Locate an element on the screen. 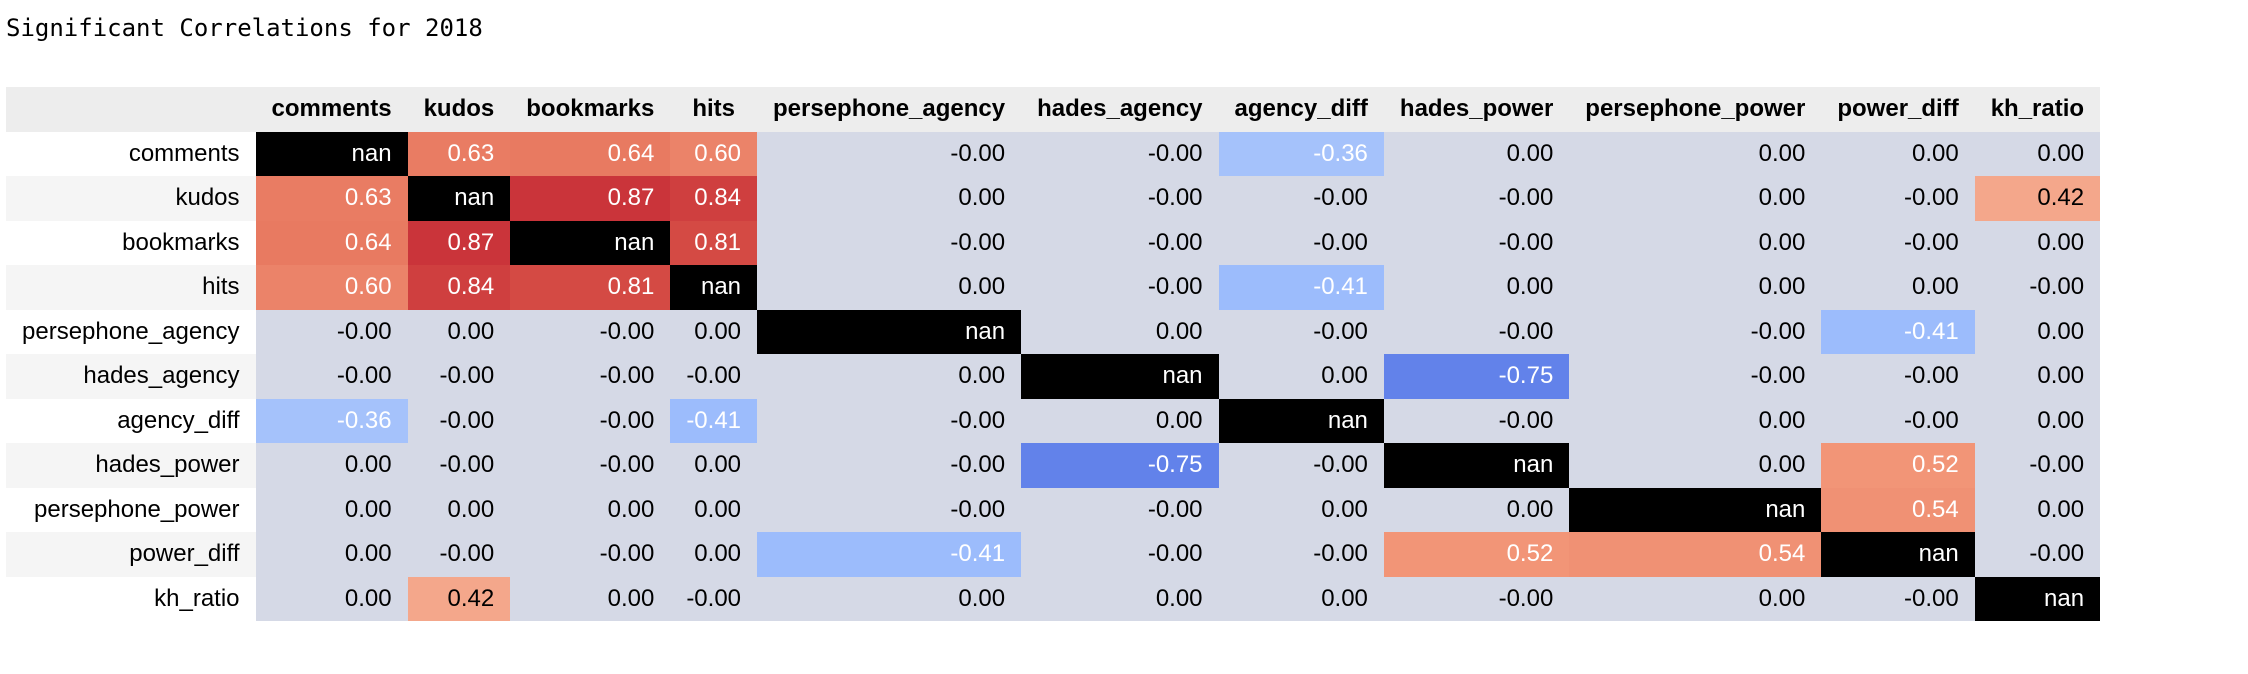 Image resolution: width=2248 pixels, height=674 pixels. heatmap-cell-persephone-agency-persephone-agency: nan is located at coordinates (889, 331).